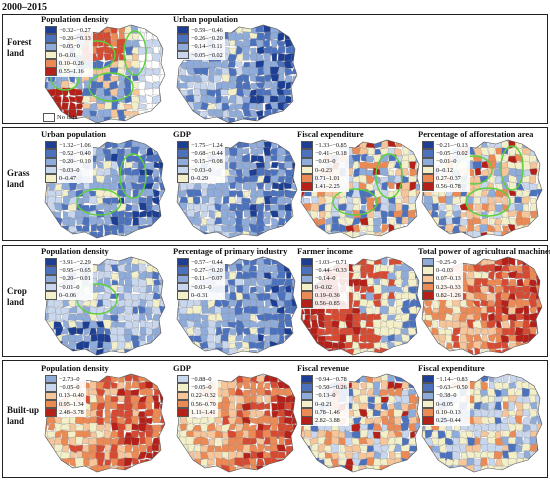 The width and height of the screenshot is (550, 481). What do you see at coordinates (69, 287) in the screenshot?
I see `legend-range-label: −0.01–0` at bounding box center [69, 287].